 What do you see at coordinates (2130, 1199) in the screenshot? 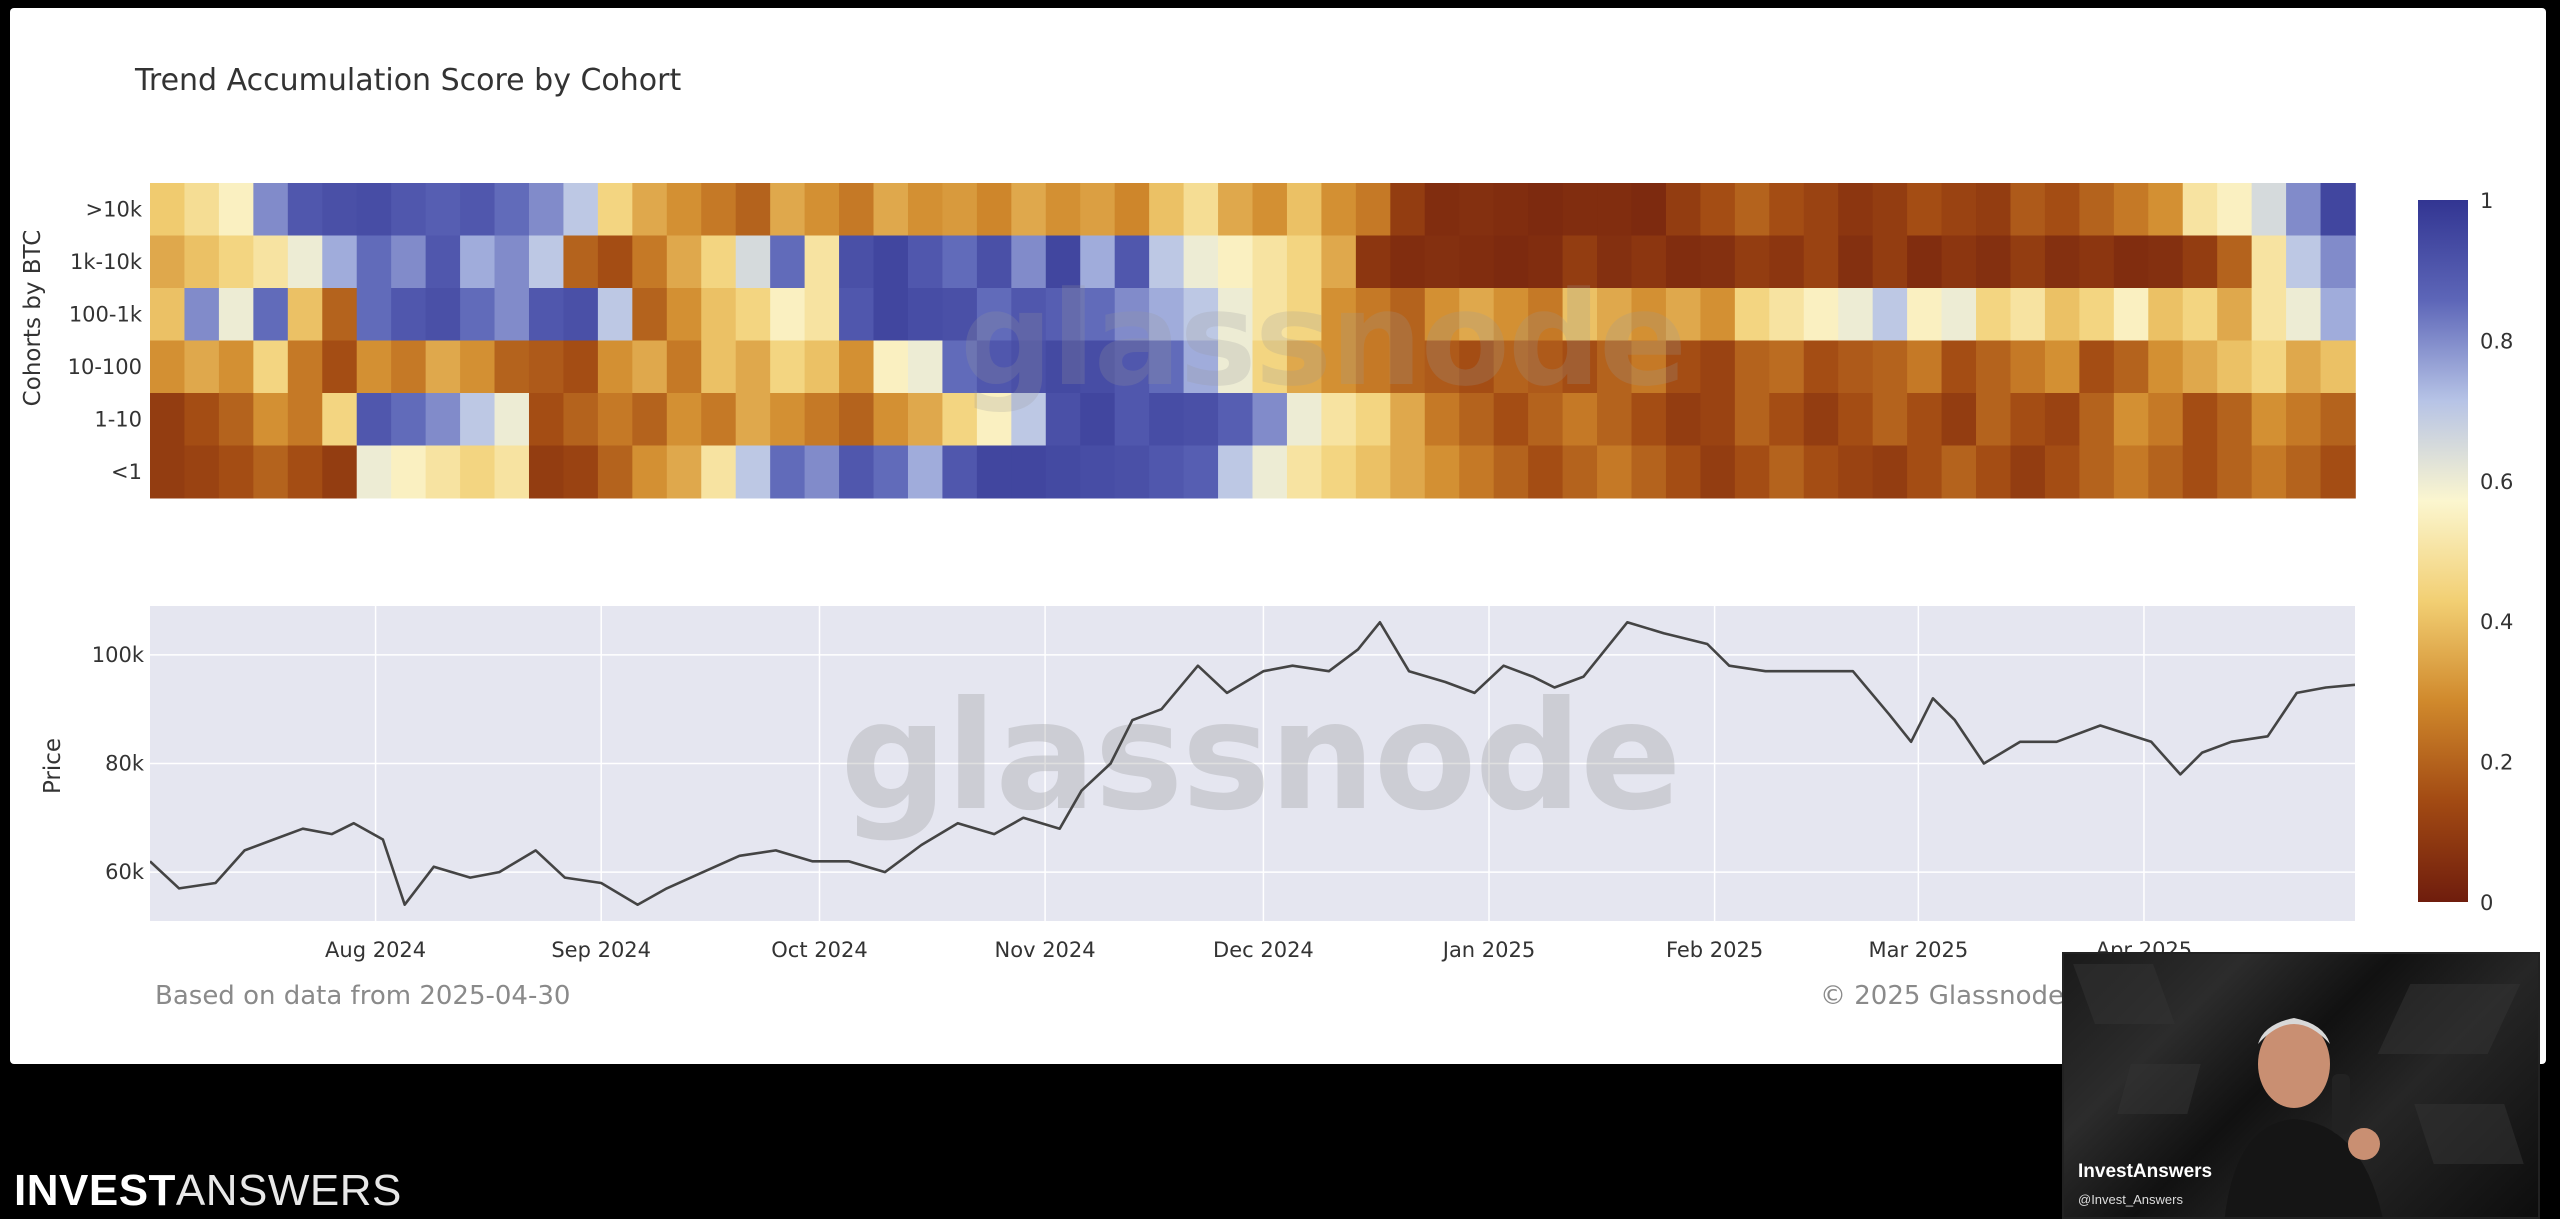
I see `webcam-handle: @Invest_Answers` at bounding box center [2130, 1199].